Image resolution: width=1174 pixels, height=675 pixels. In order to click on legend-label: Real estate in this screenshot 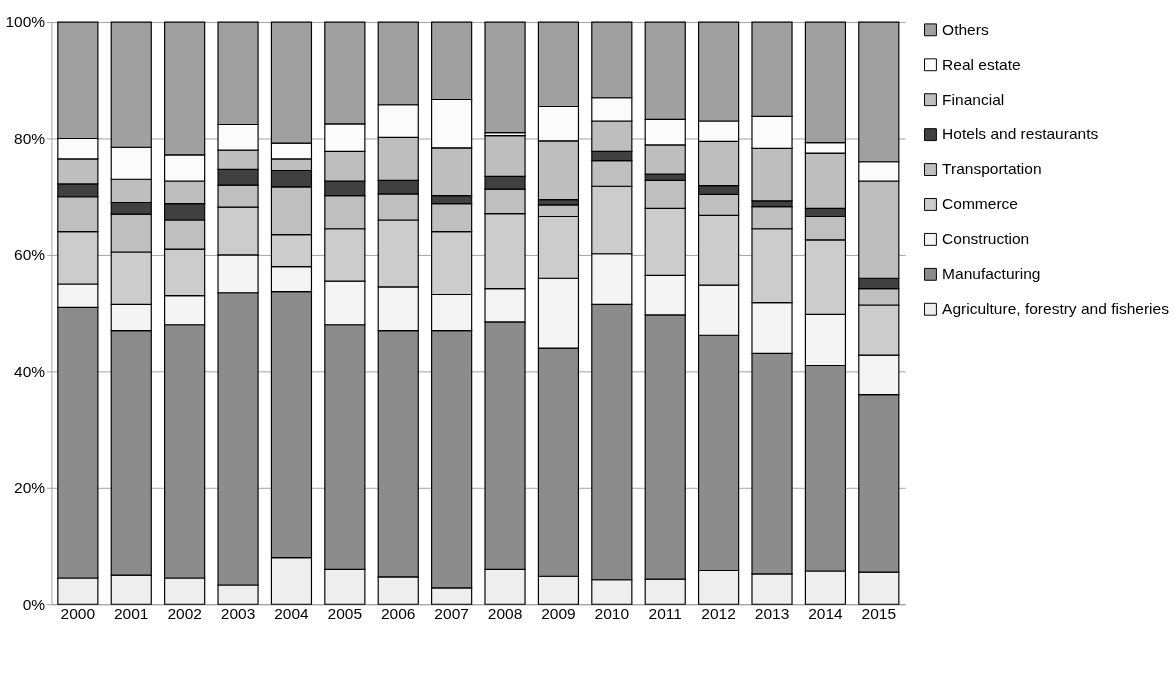, I will do `click(981, 64)`.